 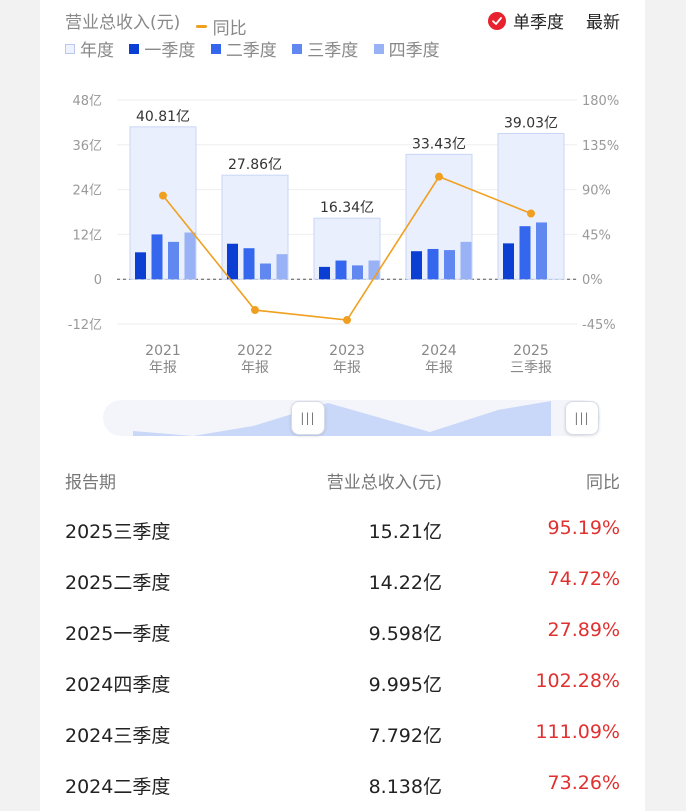 I want to click on y-tick-label: 48亿, so click(x=87, y=101).